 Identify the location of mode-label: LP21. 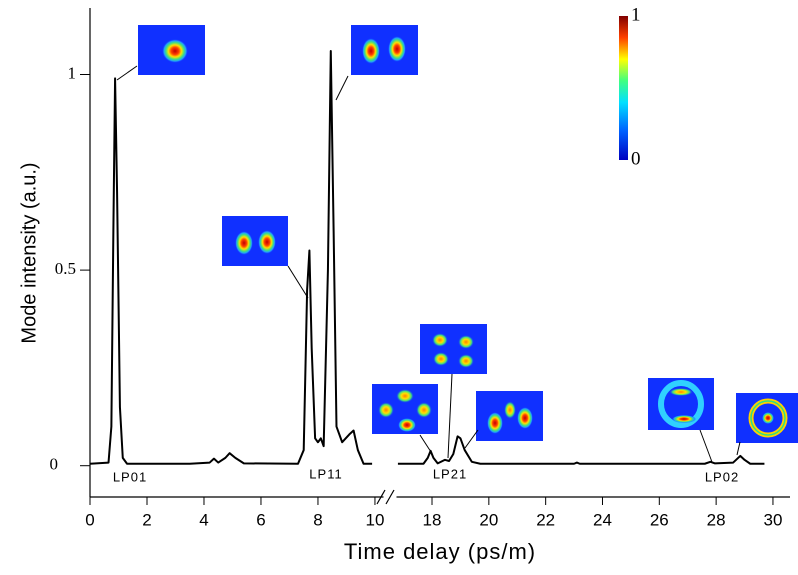
(450, 473).